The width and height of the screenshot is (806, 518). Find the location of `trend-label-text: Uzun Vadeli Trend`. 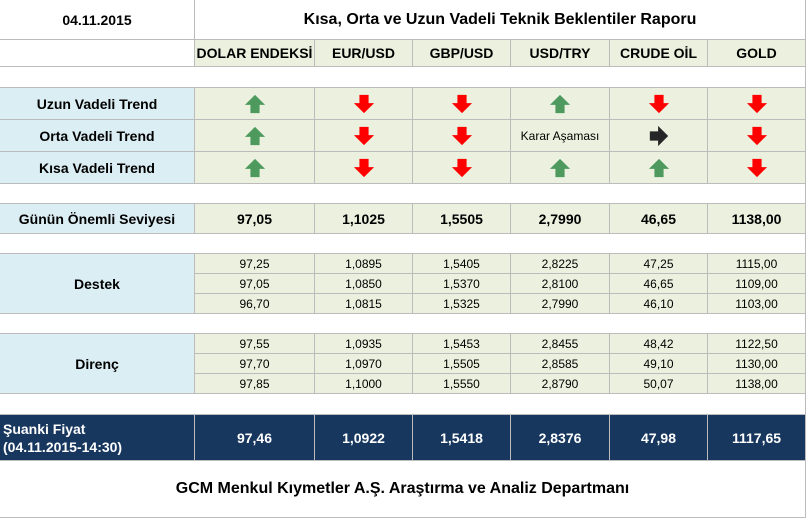

trend-label-text: Uzun Vadeli Trend is located at coordinates (97, 103).